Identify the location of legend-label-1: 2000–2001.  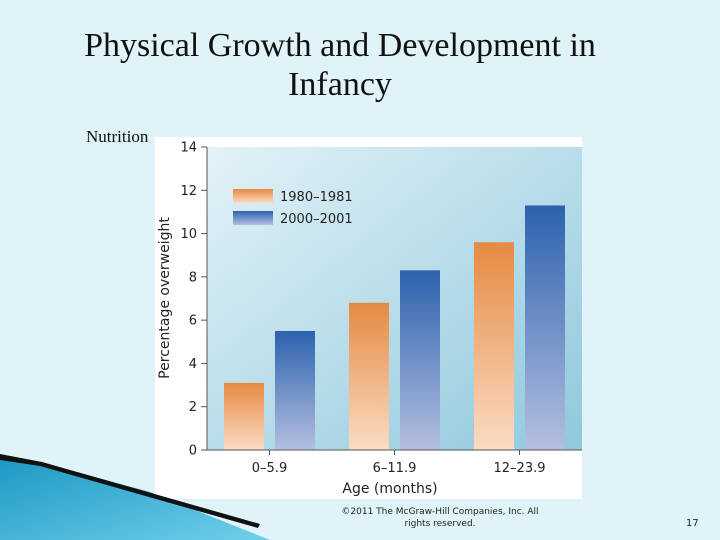
(316, 219).